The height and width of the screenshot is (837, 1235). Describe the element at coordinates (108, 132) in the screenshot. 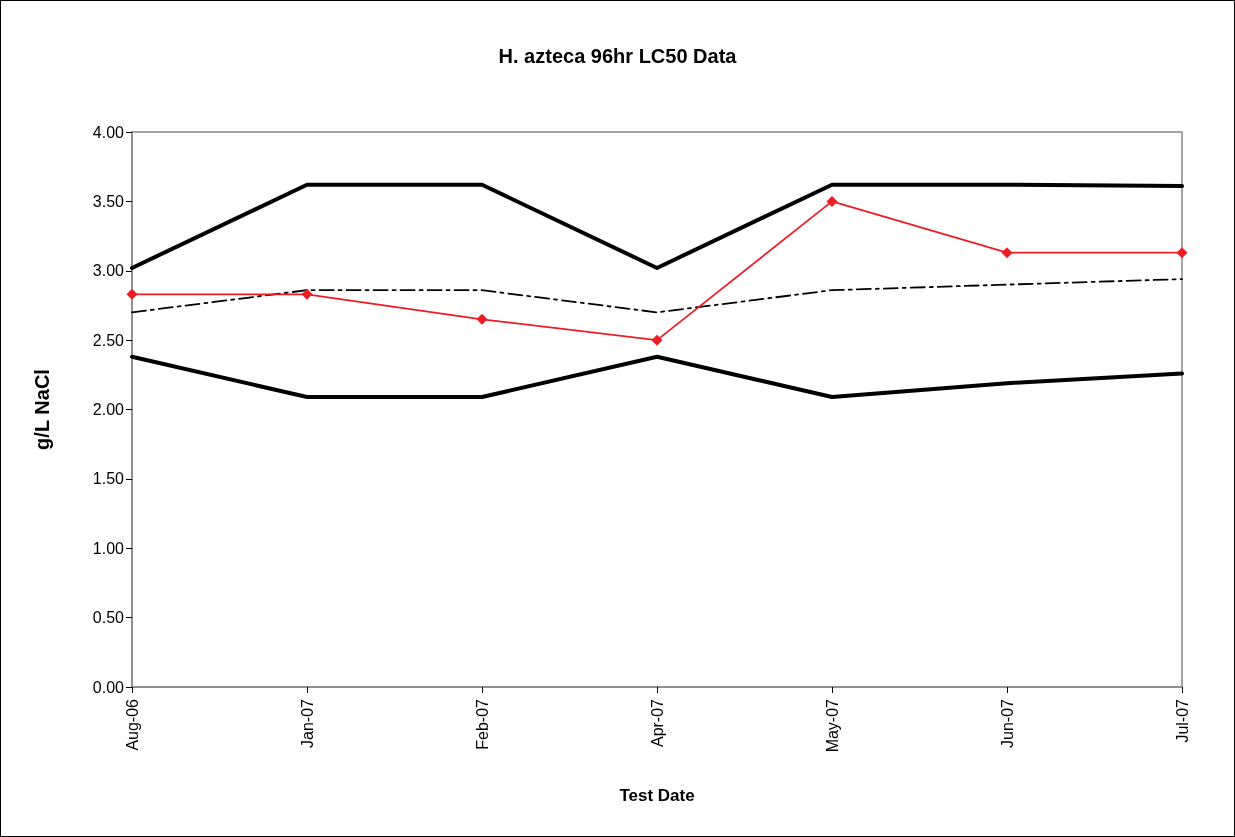

I see `y-tick-label: 4.00` at that location.